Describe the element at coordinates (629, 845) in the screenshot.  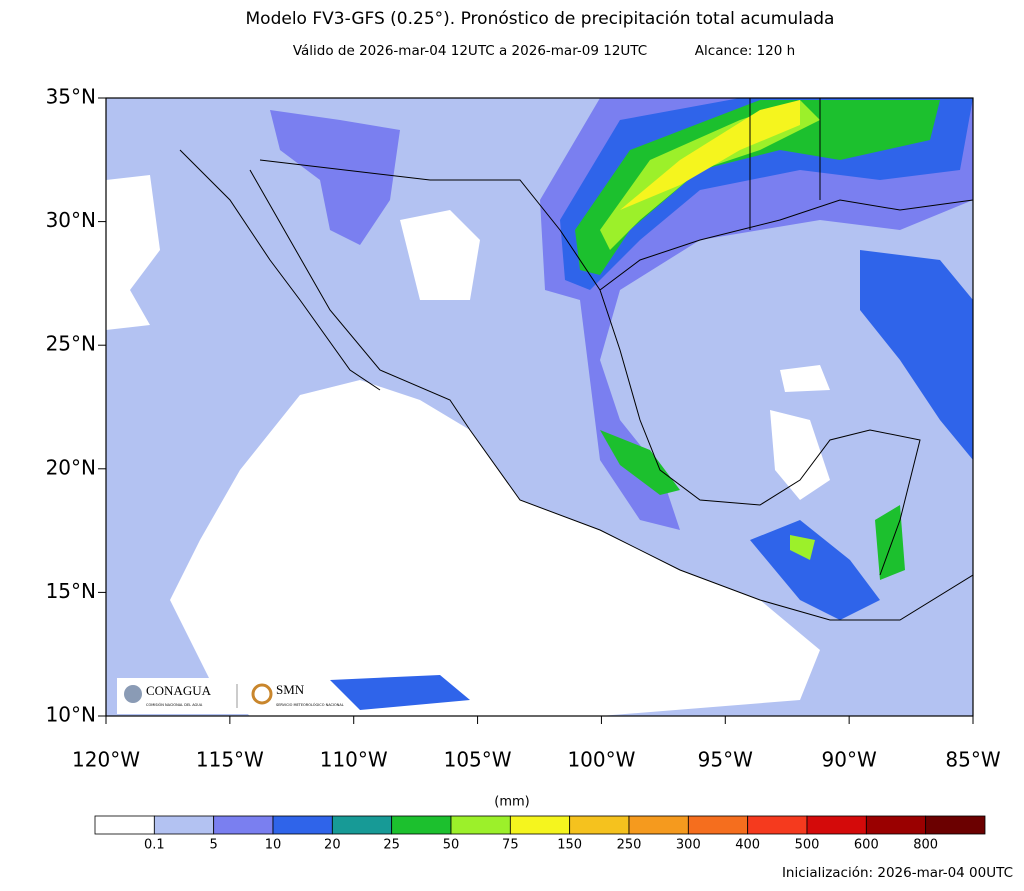
I see `colorbar-label: 250` at that location.